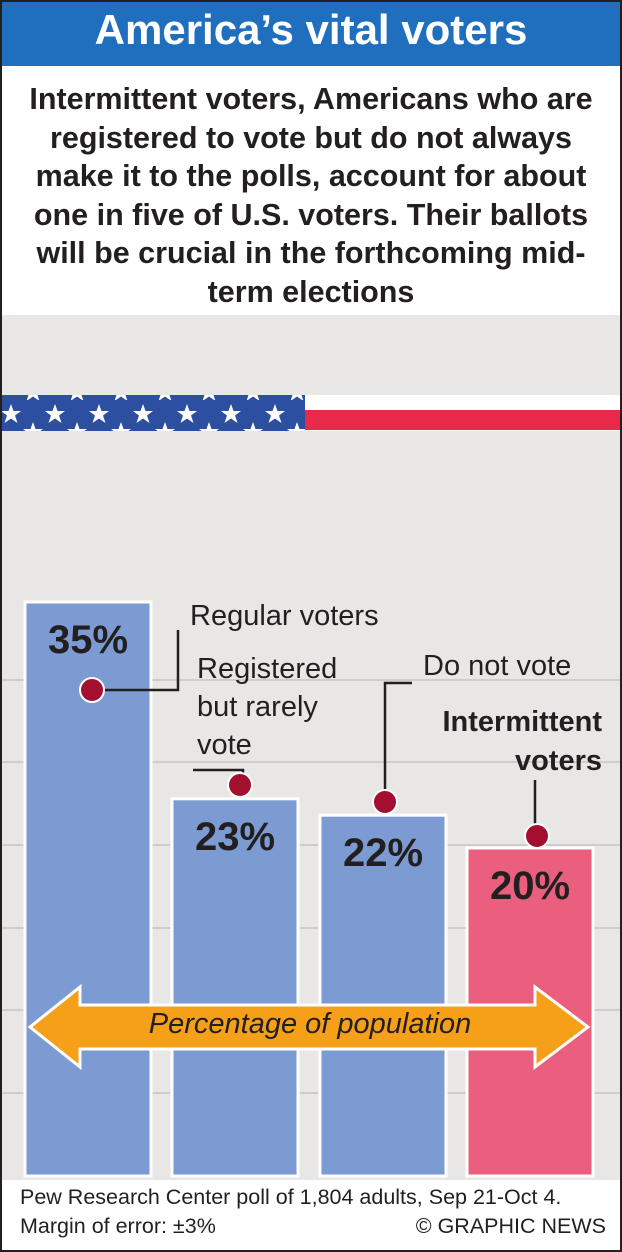  Describe the element at coordinates (383, 853) in the screenshot. I see `value-label: 22%` at that location.